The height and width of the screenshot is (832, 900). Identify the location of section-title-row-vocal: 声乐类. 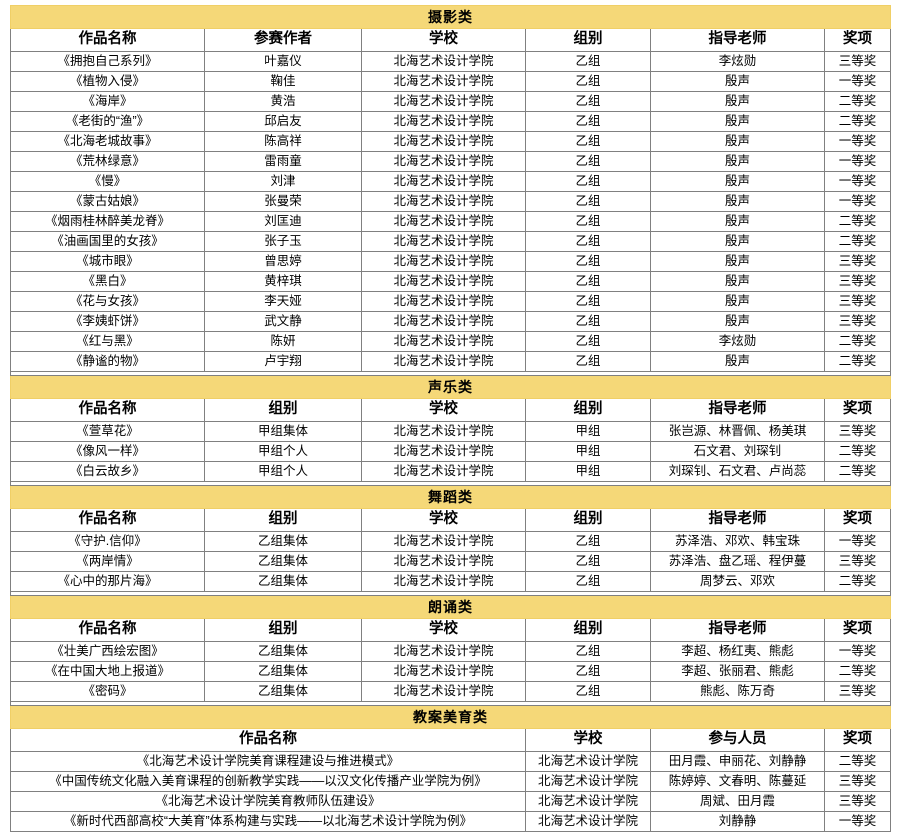
(450, 387).